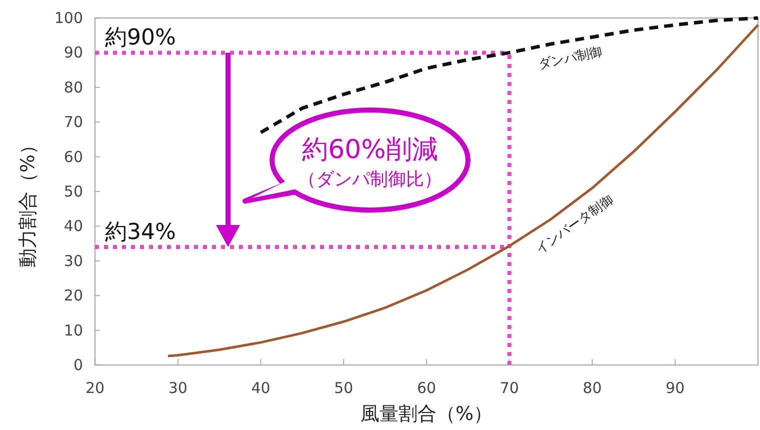  I want to click on y-tick-label: 70, so click(73, 122).